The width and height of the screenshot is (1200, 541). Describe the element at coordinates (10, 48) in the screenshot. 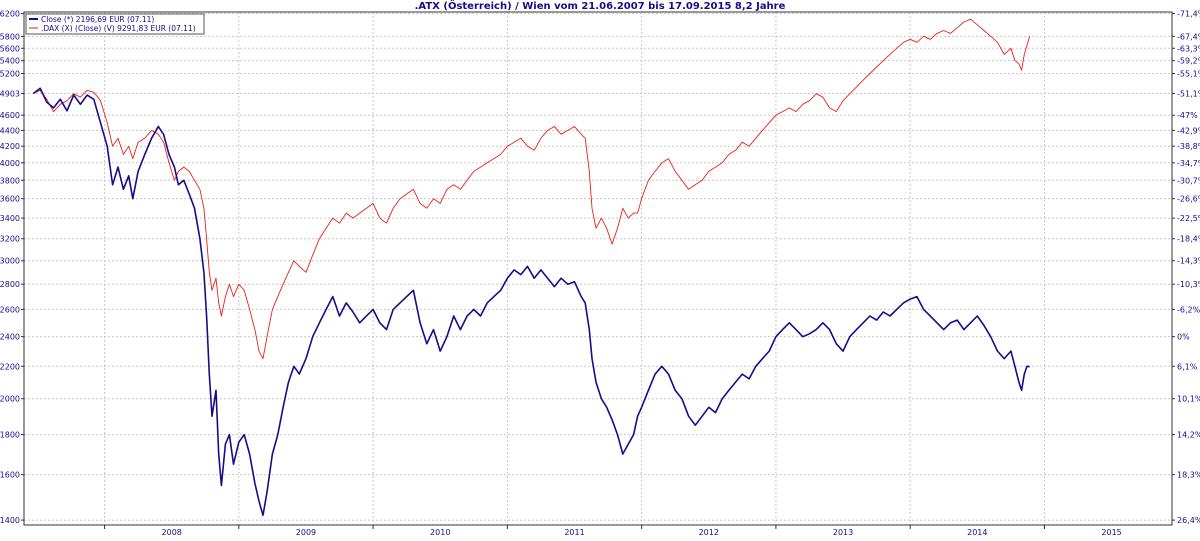

I see `y-left-tick-label: 5600` at that location.